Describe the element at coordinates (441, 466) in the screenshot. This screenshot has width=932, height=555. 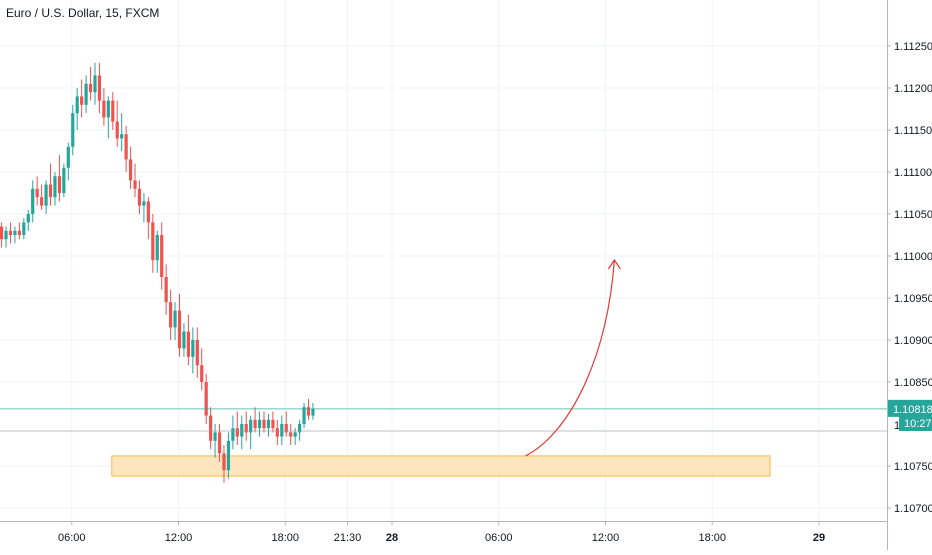
I see `support-zone` at that location.